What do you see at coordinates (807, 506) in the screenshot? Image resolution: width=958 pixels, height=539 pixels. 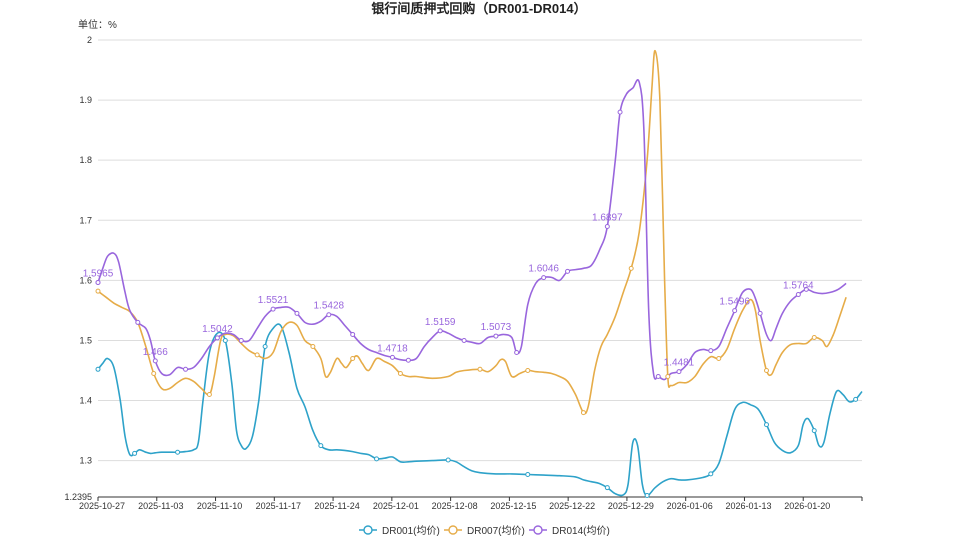 I see `x-tick-label: 2026-01-20` at bounding box center [807, 506].